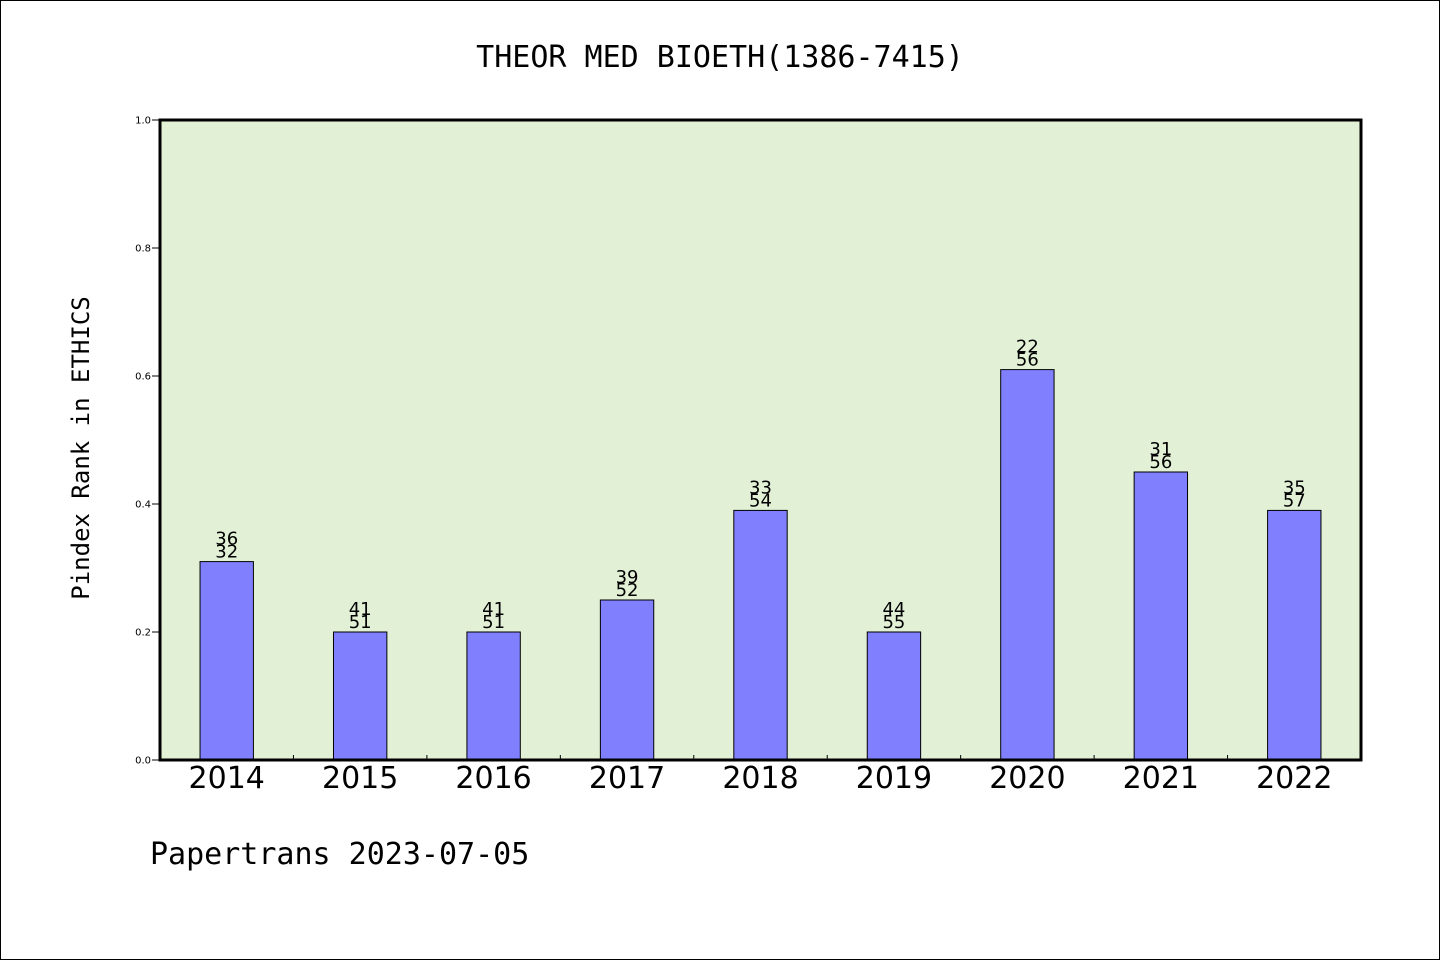 This screenshot has width=1440, height=960. Describe the element at coordinates (1027, 347) in the screenshot. I see `bar-label-top: 22` at that location.